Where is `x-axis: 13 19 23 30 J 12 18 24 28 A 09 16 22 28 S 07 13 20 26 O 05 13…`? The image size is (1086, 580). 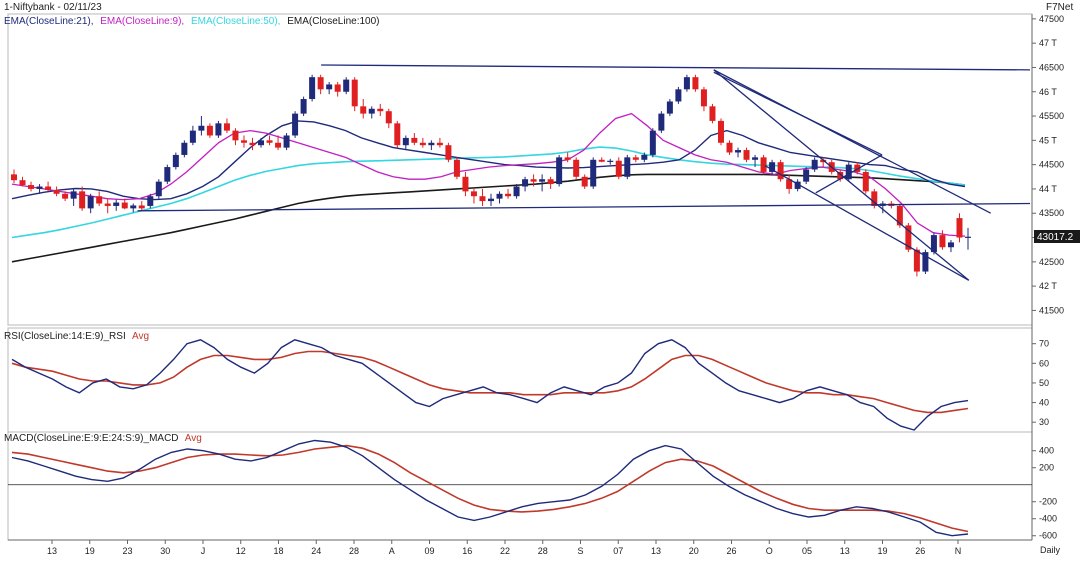 x-axis: 13 19 23 30 J 12 18 24 28 A 09 16 22 28 S 07 13 20 26 O 05 13… is located at coordinates (504, 548).